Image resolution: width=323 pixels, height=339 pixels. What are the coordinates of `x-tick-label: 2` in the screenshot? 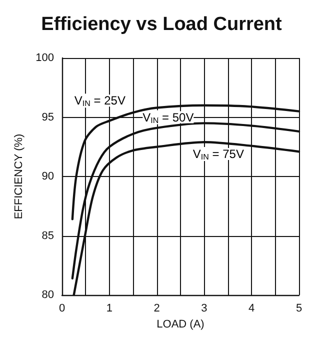 It's located at (157, 308).